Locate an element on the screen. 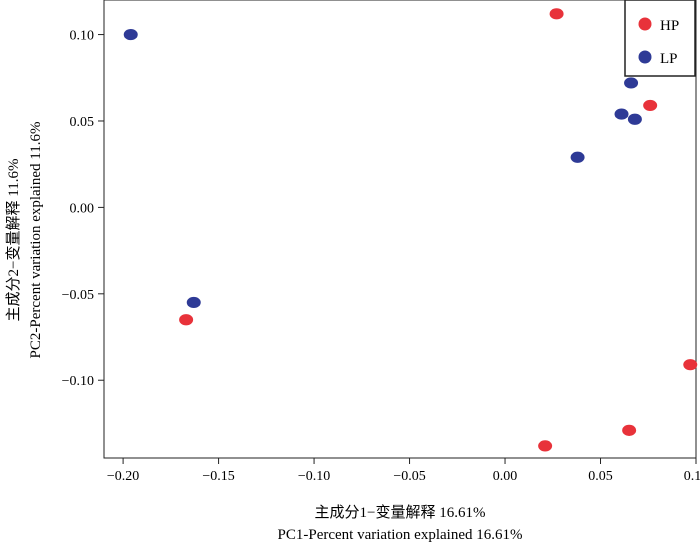  x-tick-label: −0.15 is located at coordinates (218, 476).